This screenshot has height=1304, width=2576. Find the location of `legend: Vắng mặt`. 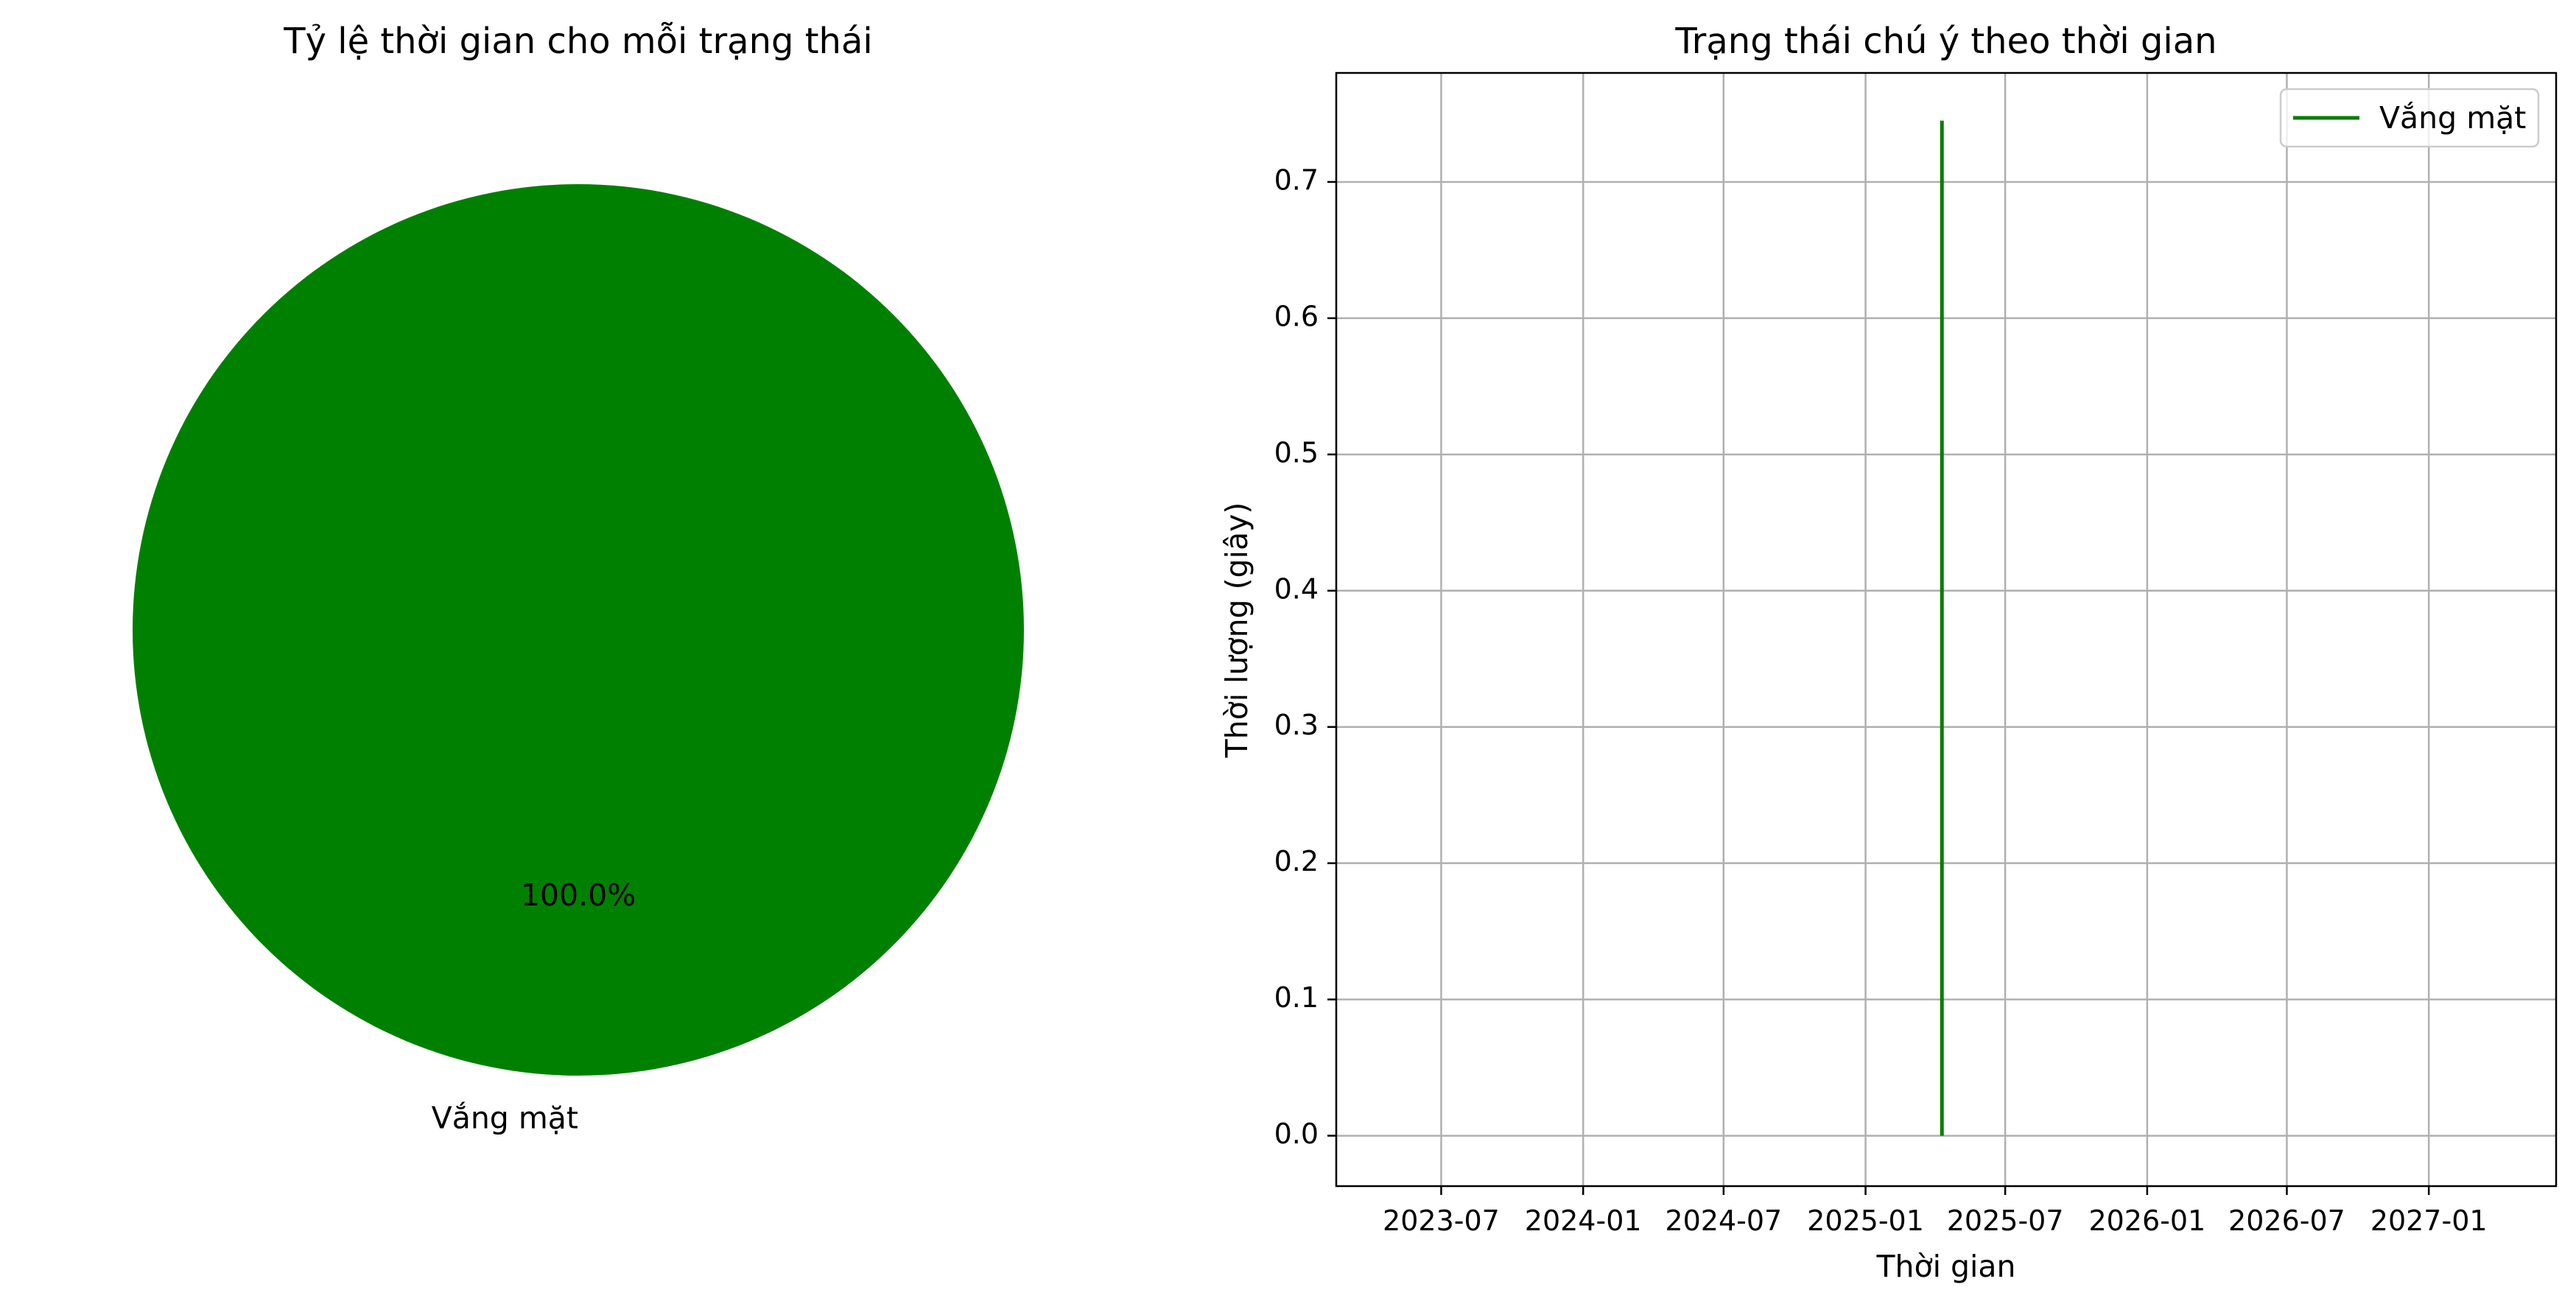

legend: Vắng mặt is located at coordinates (2409, 118).